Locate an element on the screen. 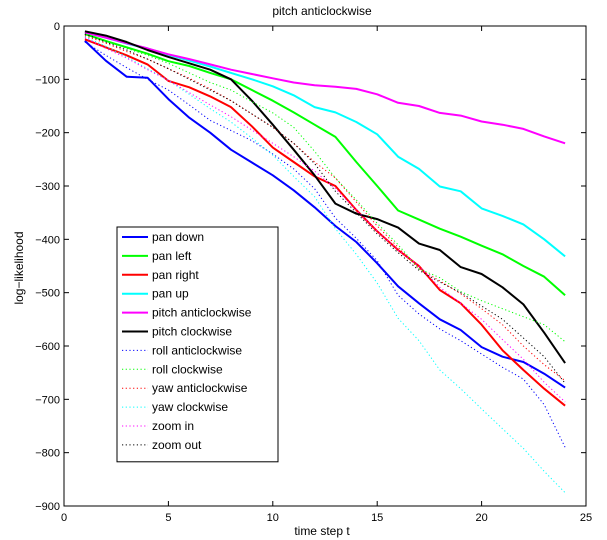 Image resolution: width=607 pixels, height=540 pixels. legend-label-10: yaw clockwise is located at coordinates (190, 407).